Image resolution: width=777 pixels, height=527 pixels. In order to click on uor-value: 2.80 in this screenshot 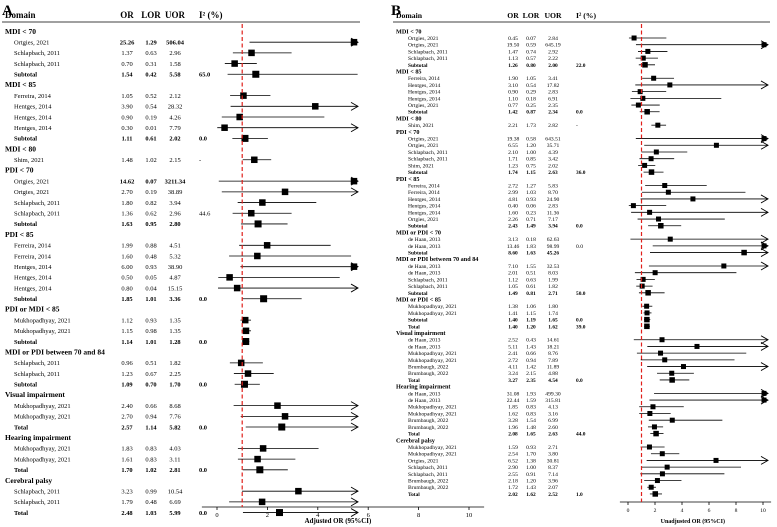, I will do `click(174, 224)`.